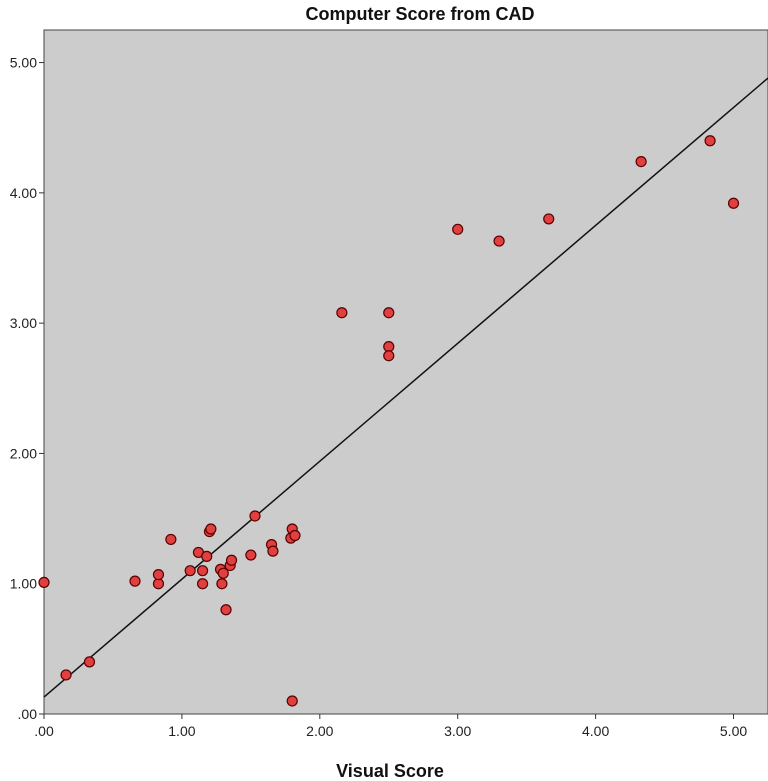 The height and width of the screenshot is (781, 768). Describe the element at coordinates (181, 731) in the screenshot. I see `x-tick-label: 1.00` at that location.